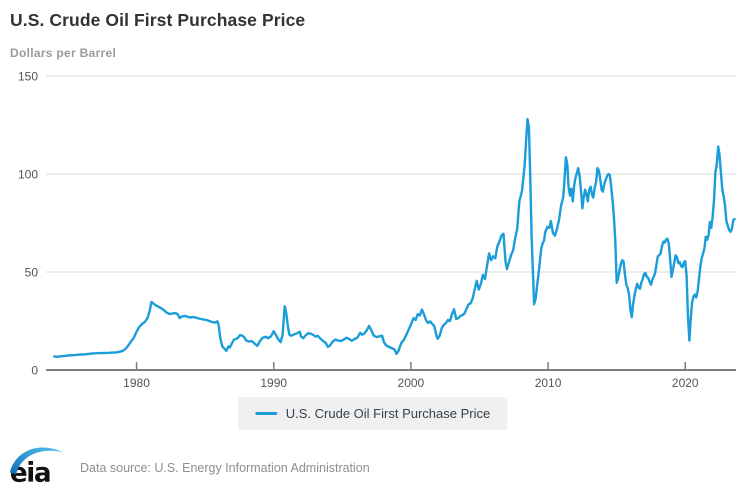  I want to click on x-tick-label: 1990, so click(273, 383).